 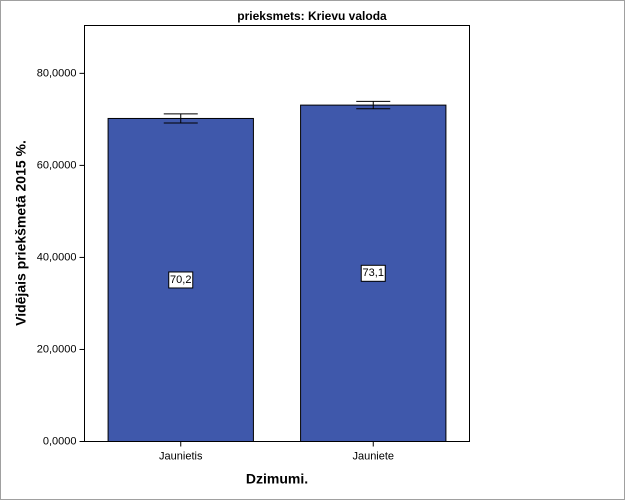 I want to click on x-tick-label: Jauniete, so click(x=373, y=456).